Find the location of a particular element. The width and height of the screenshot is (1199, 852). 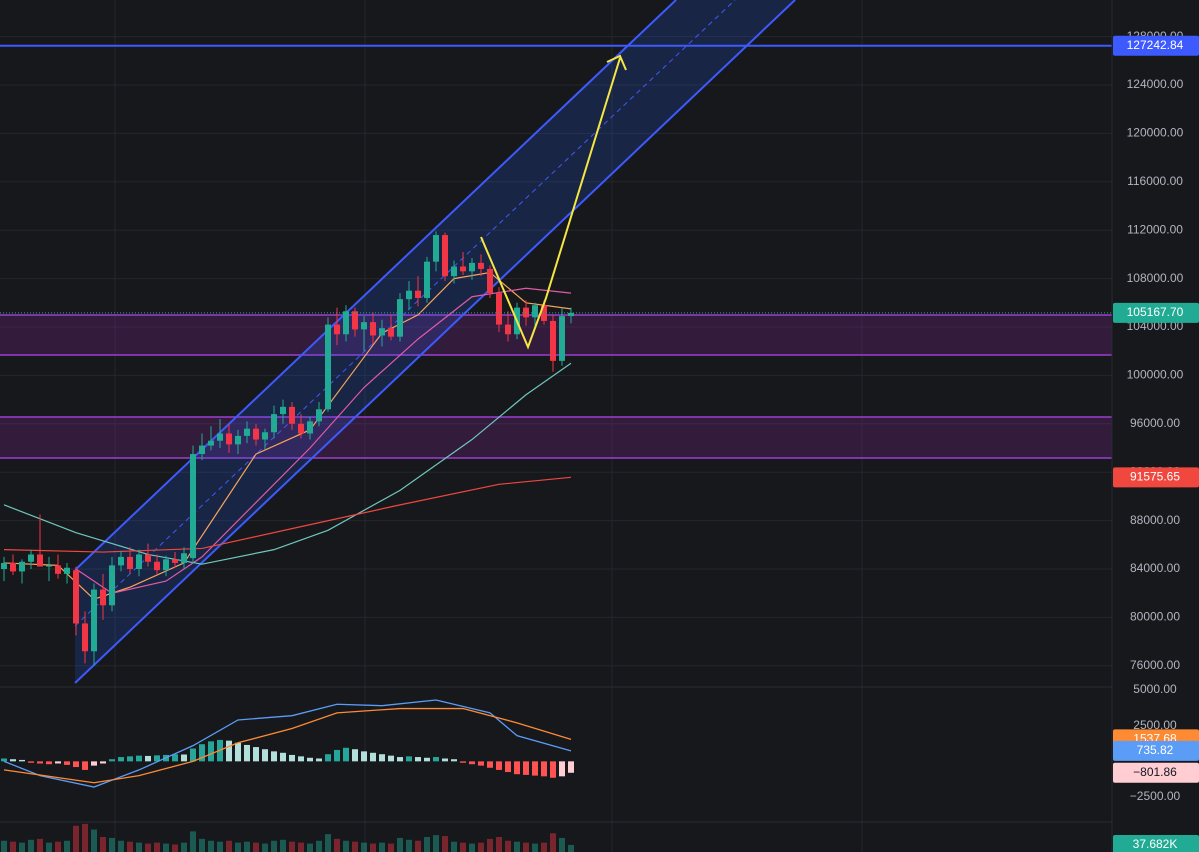

y-tick-label: 88000.00 is located at coordinates (1155, 520).